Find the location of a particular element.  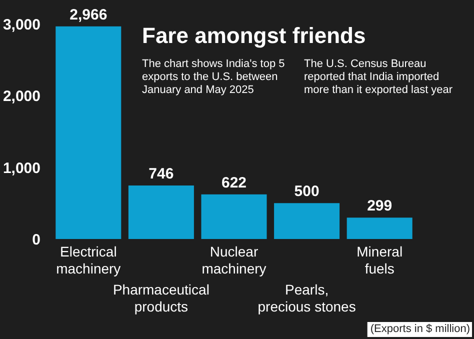

chart-title: Fare amongst friends is located at coordinates (254, 35).